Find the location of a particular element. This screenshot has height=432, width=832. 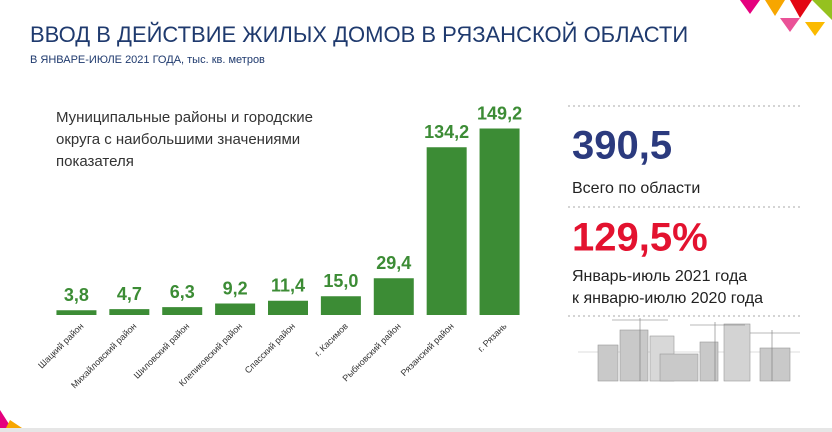

annotation: округа с наибольшими значениями is located at coordinates (178, 139).